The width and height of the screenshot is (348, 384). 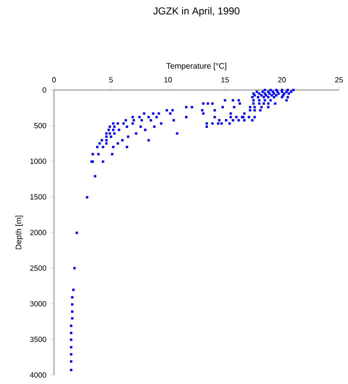 What do you see at coordinates (19, 233) in the screenshot?
I see `y-axis-title: Depth [m]` at bounding box center [19, 233].